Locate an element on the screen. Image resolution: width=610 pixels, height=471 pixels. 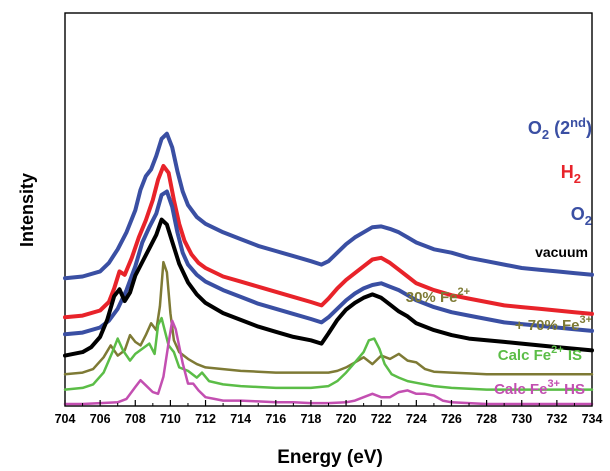
x-tick-label-712: 712 is located at coordinates (205, 419).